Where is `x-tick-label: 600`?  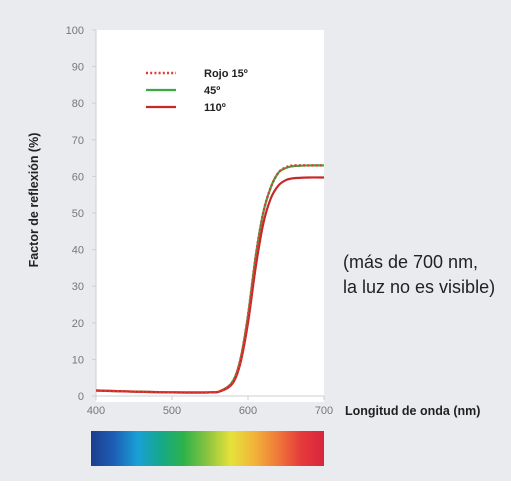
x-tick-label: 600 is located at coordinates (248, 411).